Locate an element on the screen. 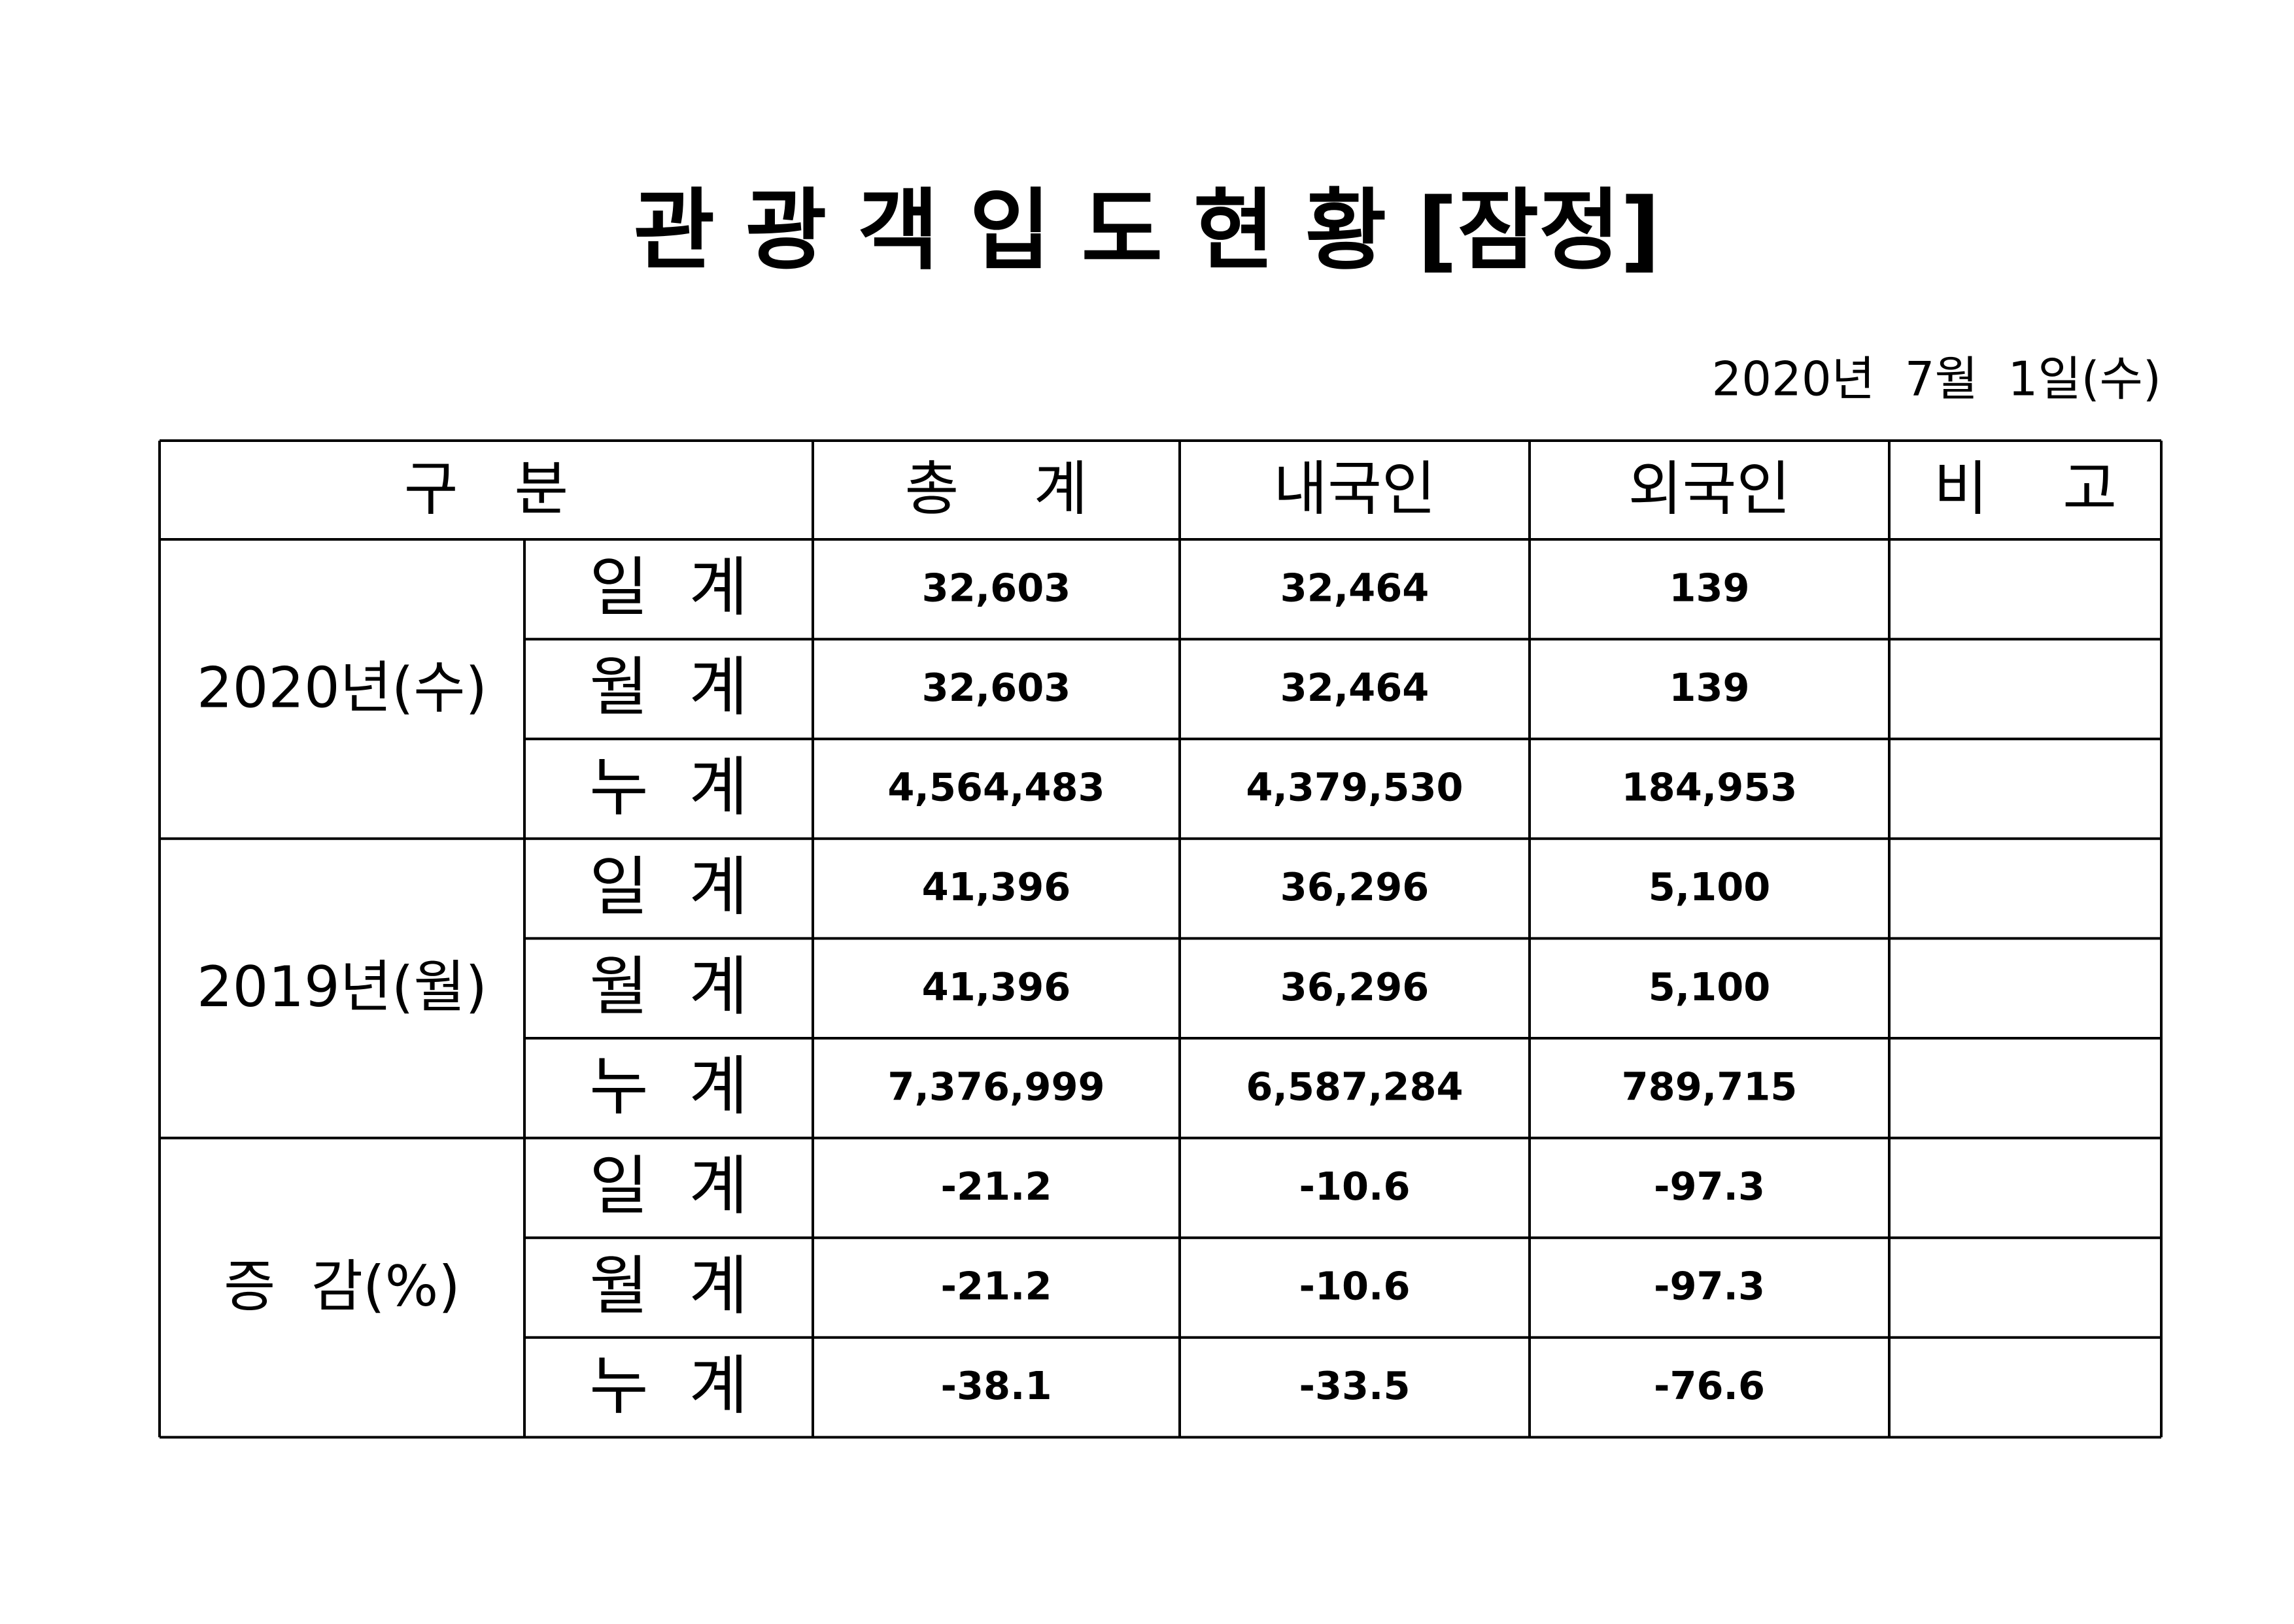 Image resolution: width=2294 pixels, height=1624 pixels. column-header: 외국인 is located at coordinates (1709, 488).